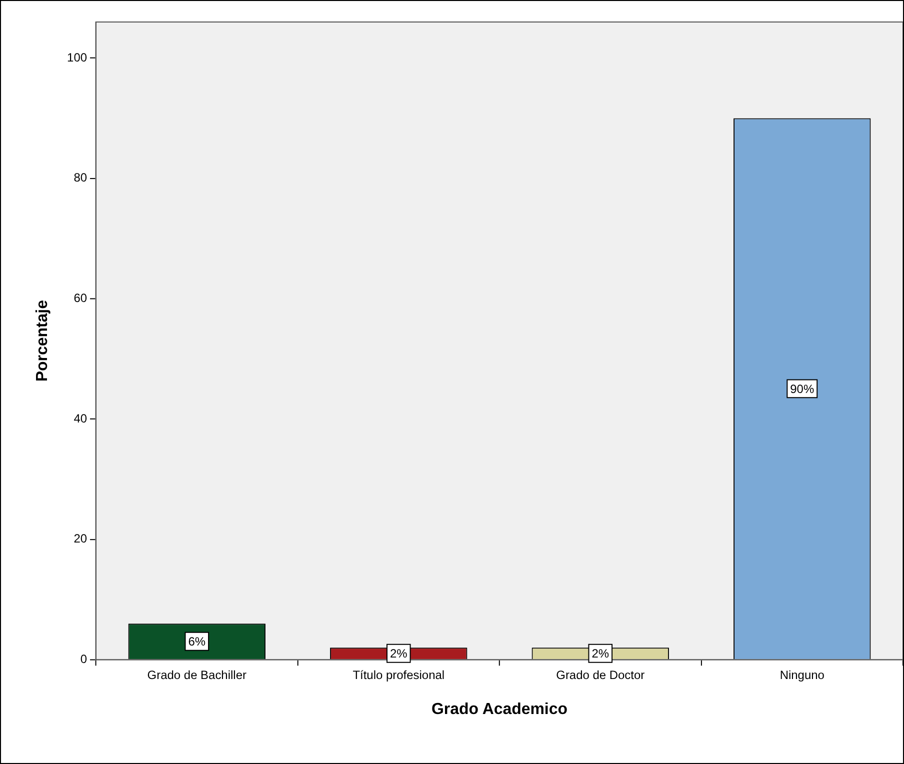 Image resolution: width=904 pixels, height=764 pixels. I want to click on data-label: 90%, so click(802, 389).